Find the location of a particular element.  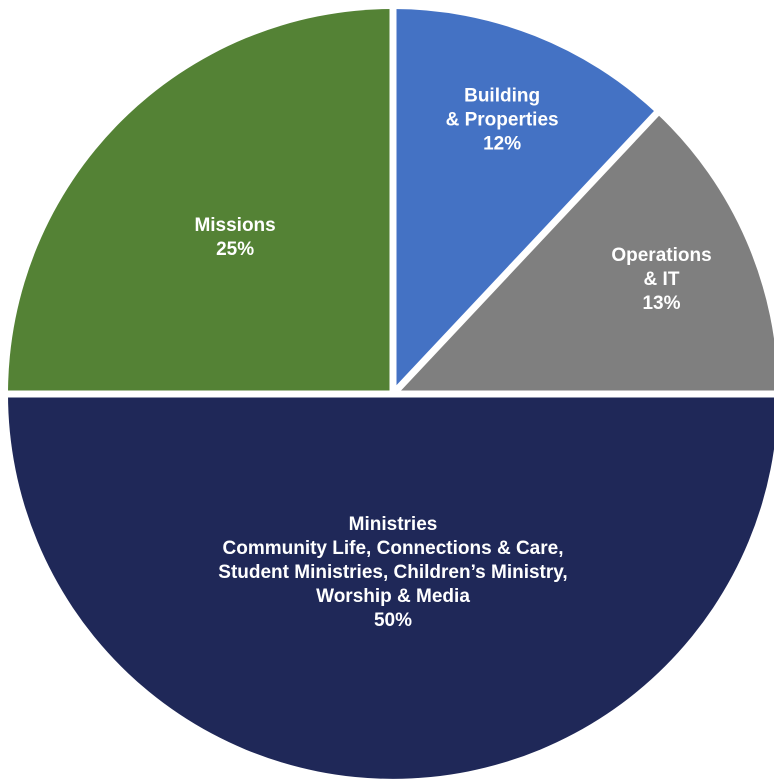

slice-name-line: & Properties is located at coordinates (502, 119).